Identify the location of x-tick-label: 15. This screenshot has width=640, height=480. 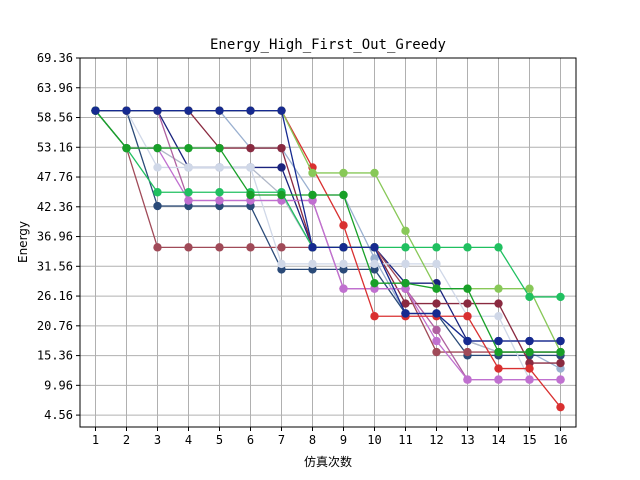
(529, 440).